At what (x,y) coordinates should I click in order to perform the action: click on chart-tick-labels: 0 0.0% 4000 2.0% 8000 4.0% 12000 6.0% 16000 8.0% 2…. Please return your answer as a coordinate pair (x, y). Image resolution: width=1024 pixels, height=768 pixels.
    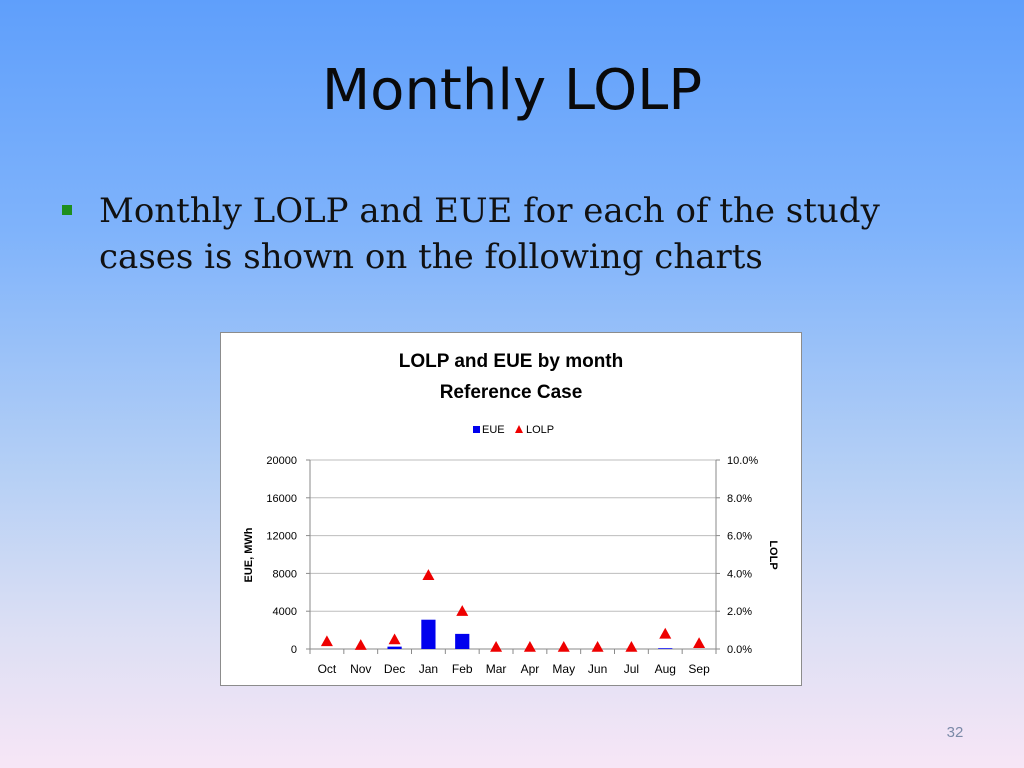
    Looking at the image, I should click on (512, 565).